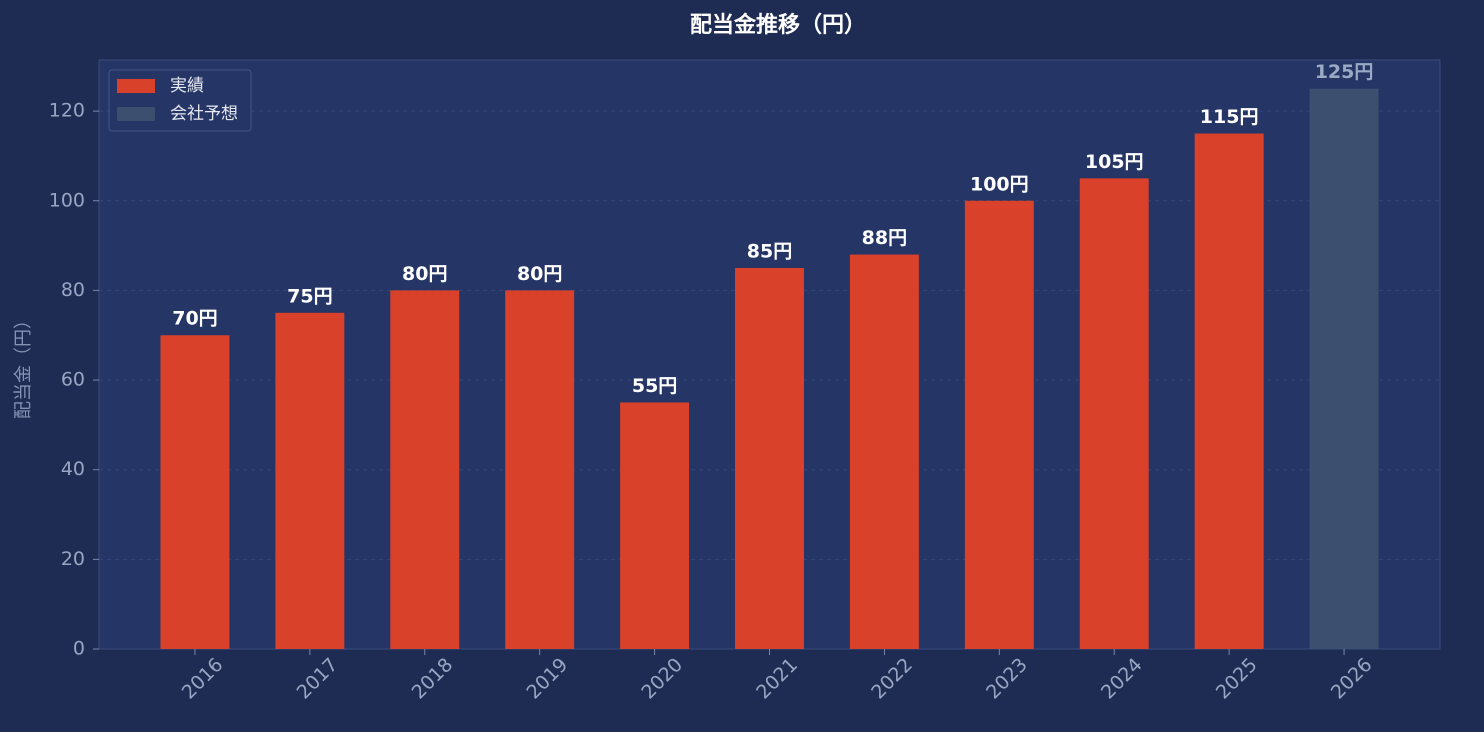  I want to click on legend-label: 実績, so click(187, 86).